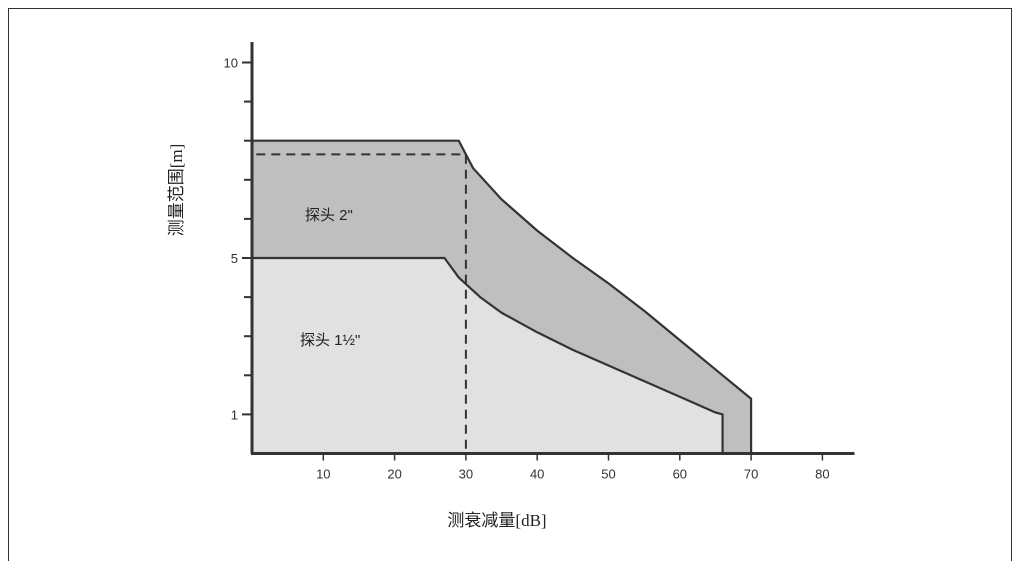  What do you see at coordinates (323, 474) in the screenshot?
I see `x-tick-label-10: 10` at bounding box center [323, 474].